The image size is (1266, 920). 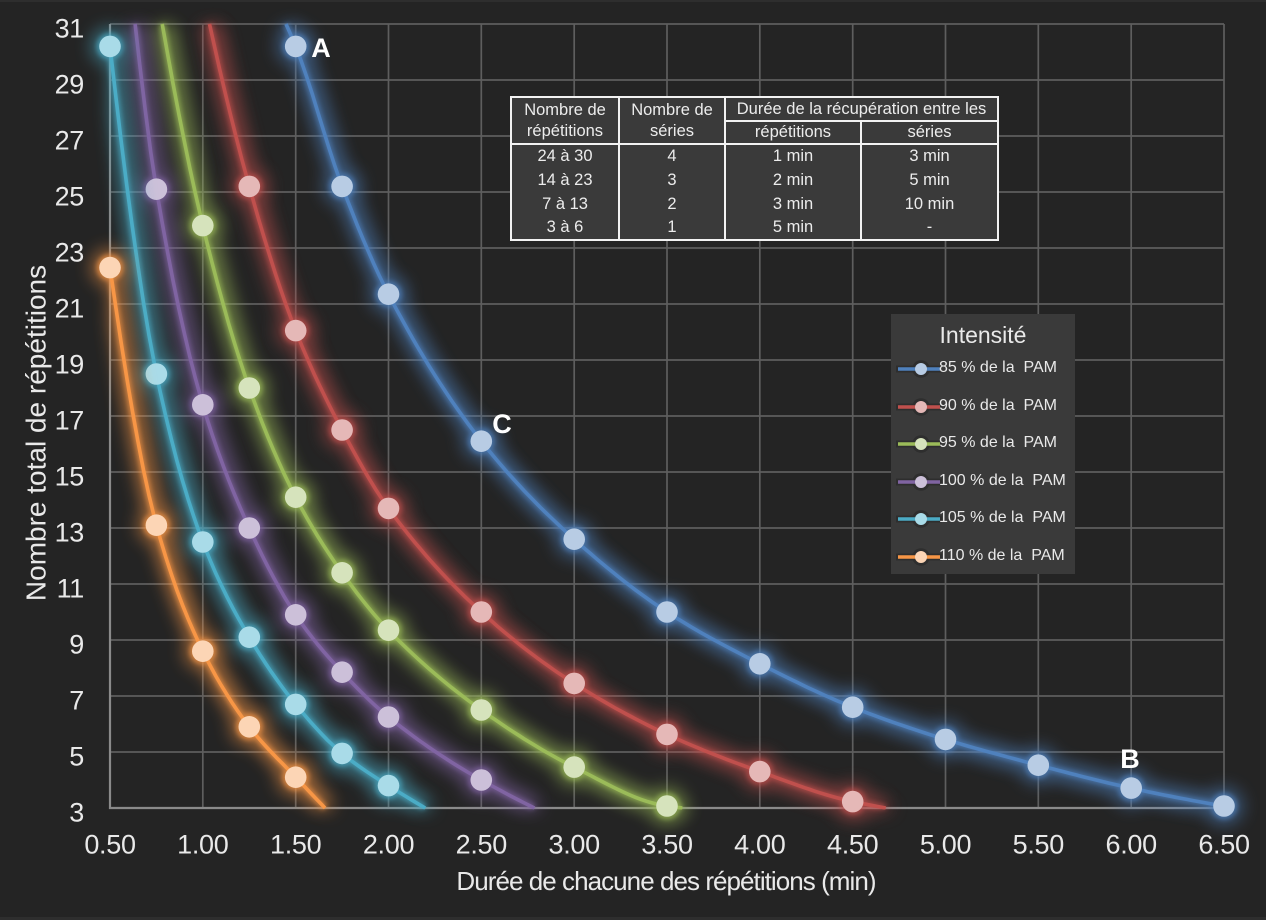 What do you see at coordinates (76, 645) in the screenshot?
I see `svg-text: 9` at bounding box center [76, 645].